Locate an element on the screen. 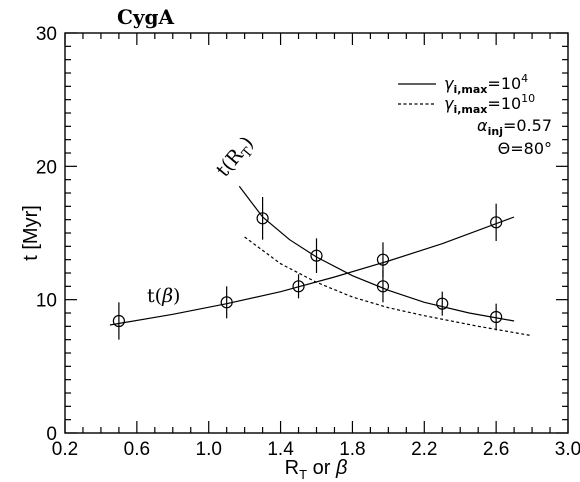  label-t-beta: t(β) is located at coordinates (163, 296).